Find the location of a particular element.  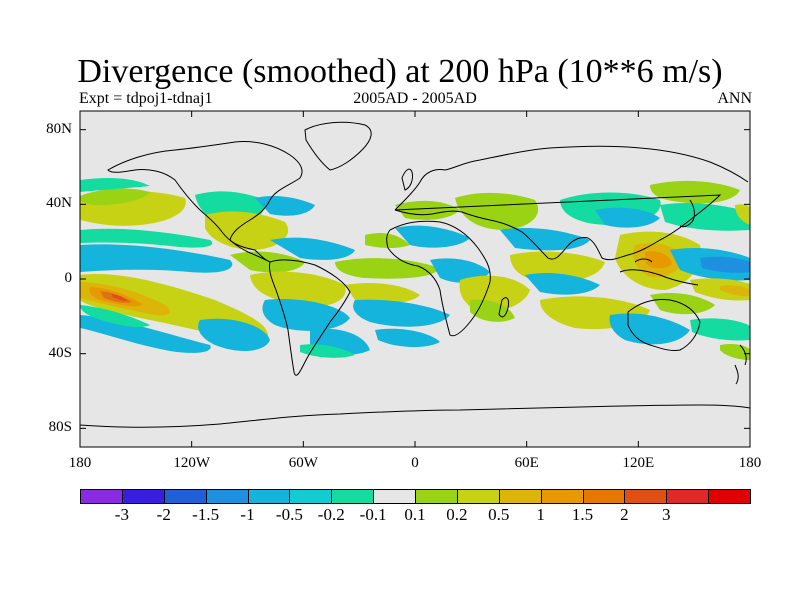

colorbar-label: -1.5 is located at coordinates (206, 514).